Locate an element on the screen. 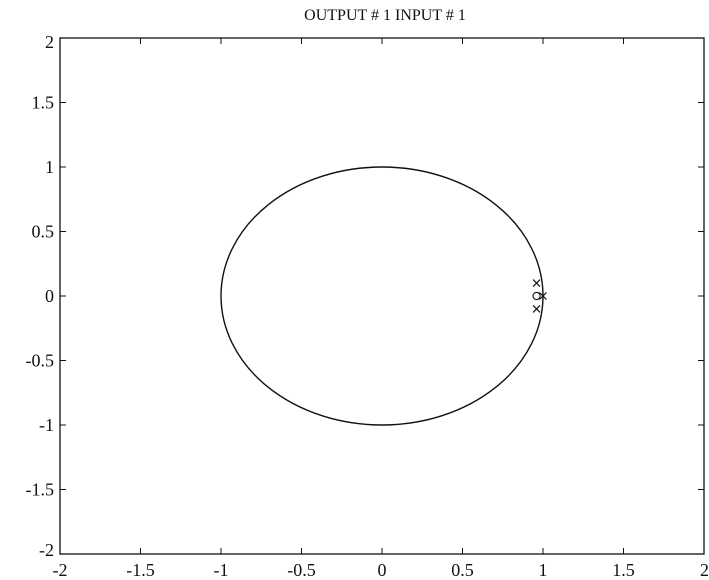  y-tick-label: 1 is located at coordinates (49, 167).